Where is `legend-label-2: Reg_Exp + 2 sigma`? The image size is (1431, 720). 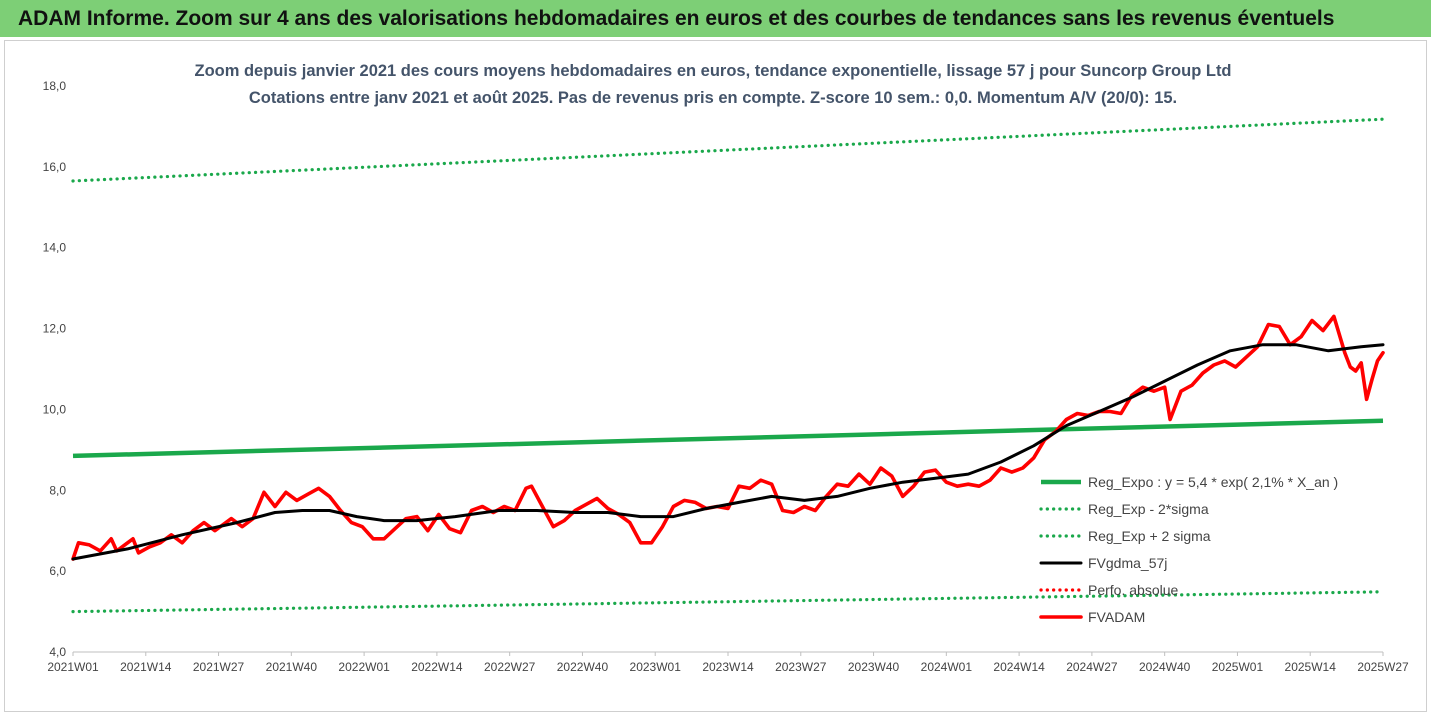 legend-label-2: Reg_Exp + 2 sigma is located at coordinates (1149, 536).